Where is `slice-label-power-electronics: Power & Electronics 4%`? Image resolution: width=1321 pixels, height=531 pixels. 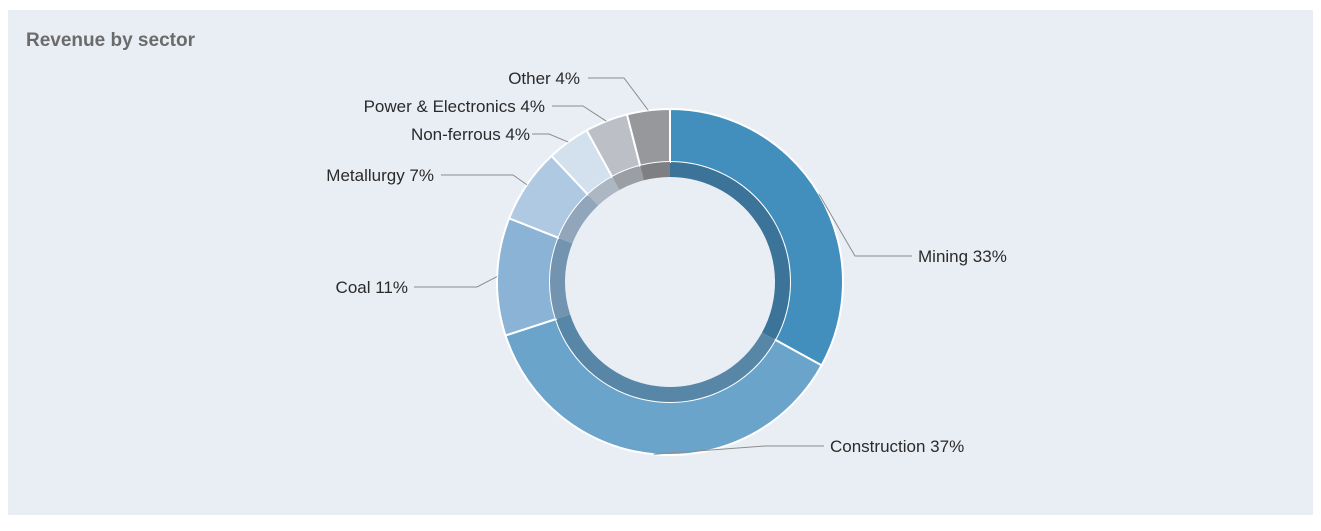 slice-label-power-electronics: Power & Electronics 4% is located at coordinates (454, 106).